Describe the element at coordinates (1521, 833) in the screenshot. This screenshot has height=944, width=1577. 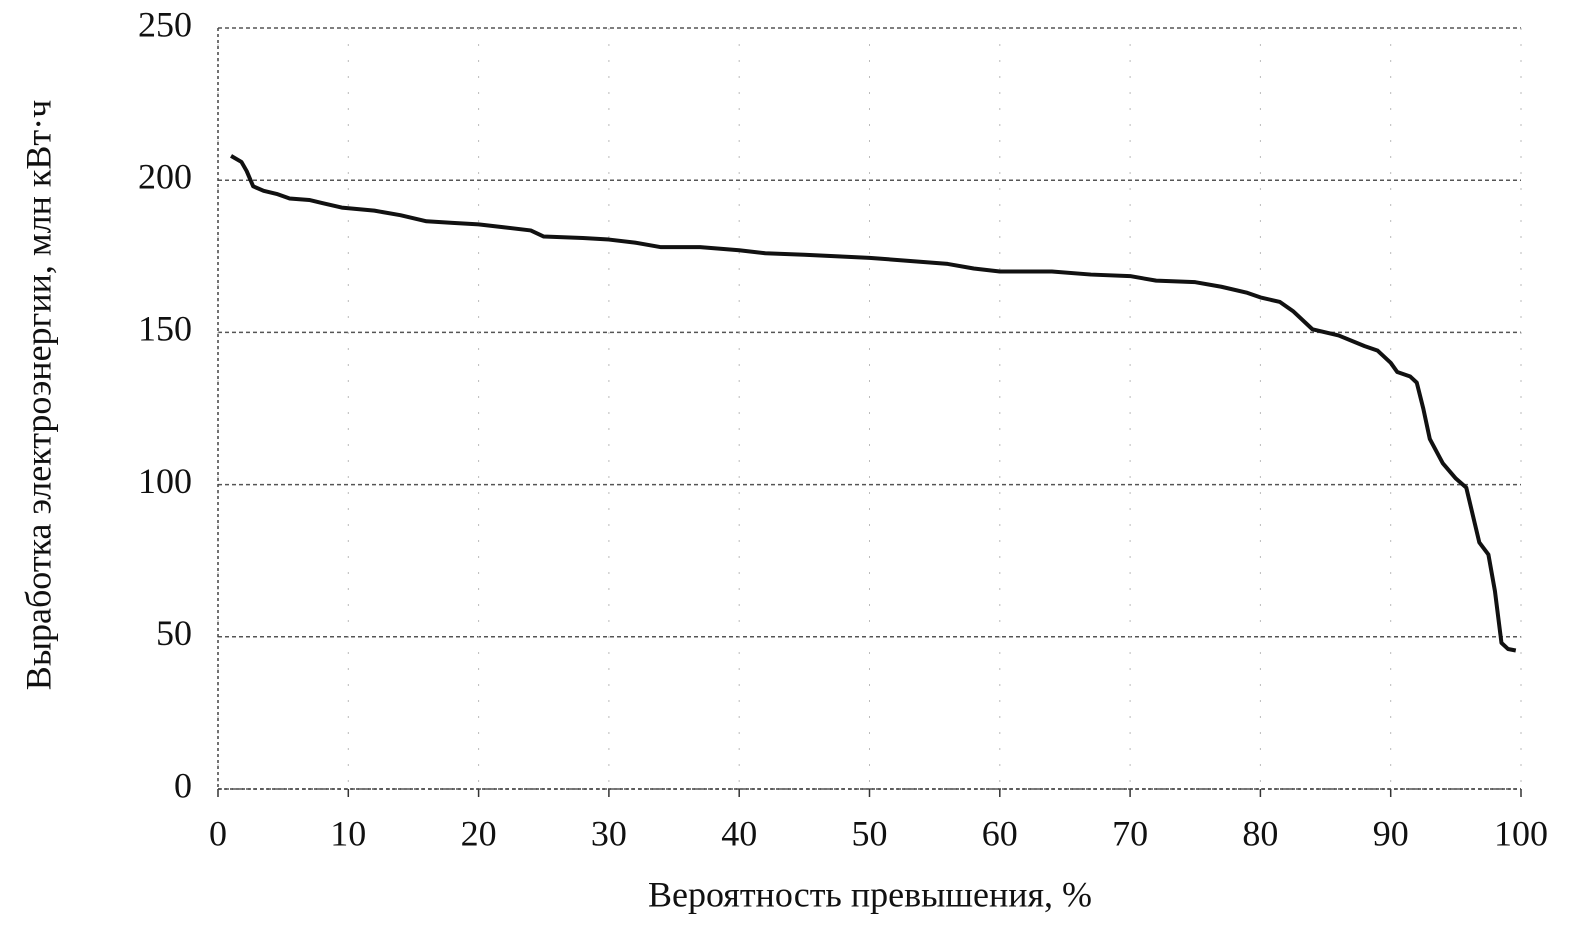
I see `x-tick-label: 100` at that location.